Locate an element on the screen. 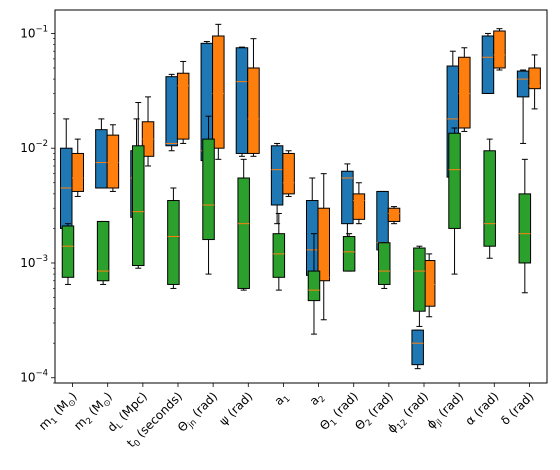 The image size is (560, 470). x-tick-label: ψ (rad) is located at coordinates (236, 408).